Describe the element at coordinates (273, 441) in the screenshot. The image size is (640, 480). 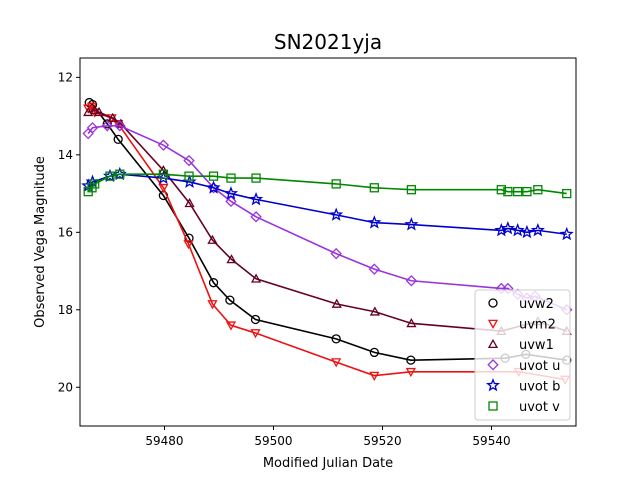
I see `x-tick-label: 59500` at that location.